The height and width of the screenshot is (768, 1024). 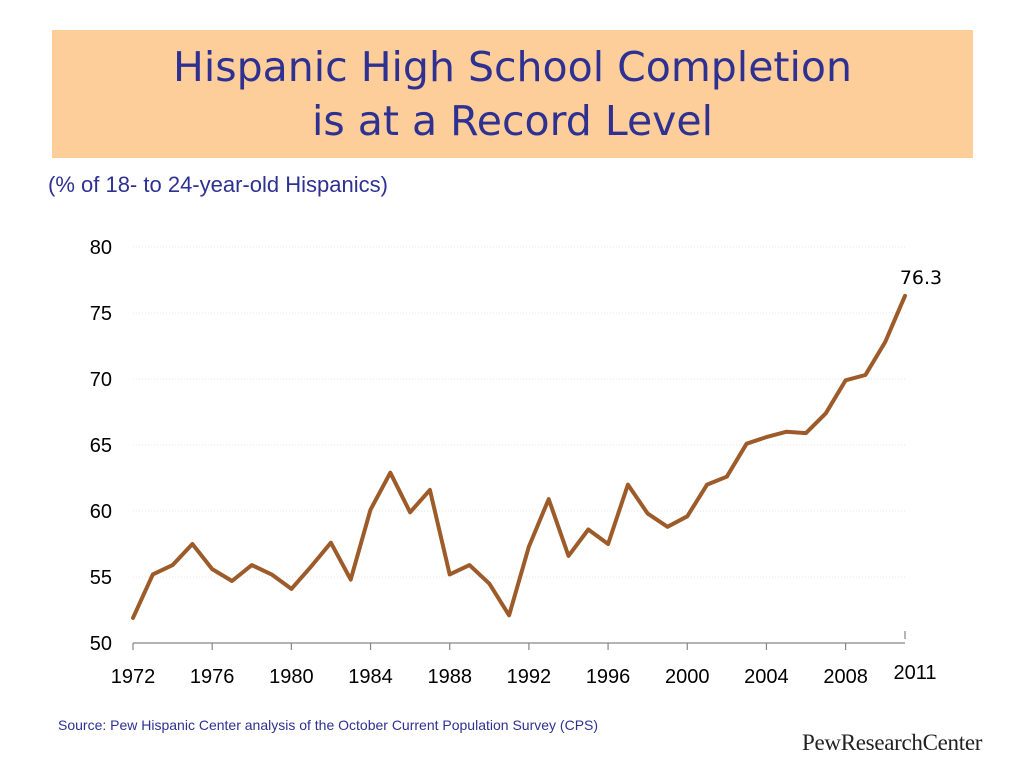 What do you see at coordinates (101, 314) in the screenshot?
I see `y-tick-label-75: 75` at bounding box center [101, 314].